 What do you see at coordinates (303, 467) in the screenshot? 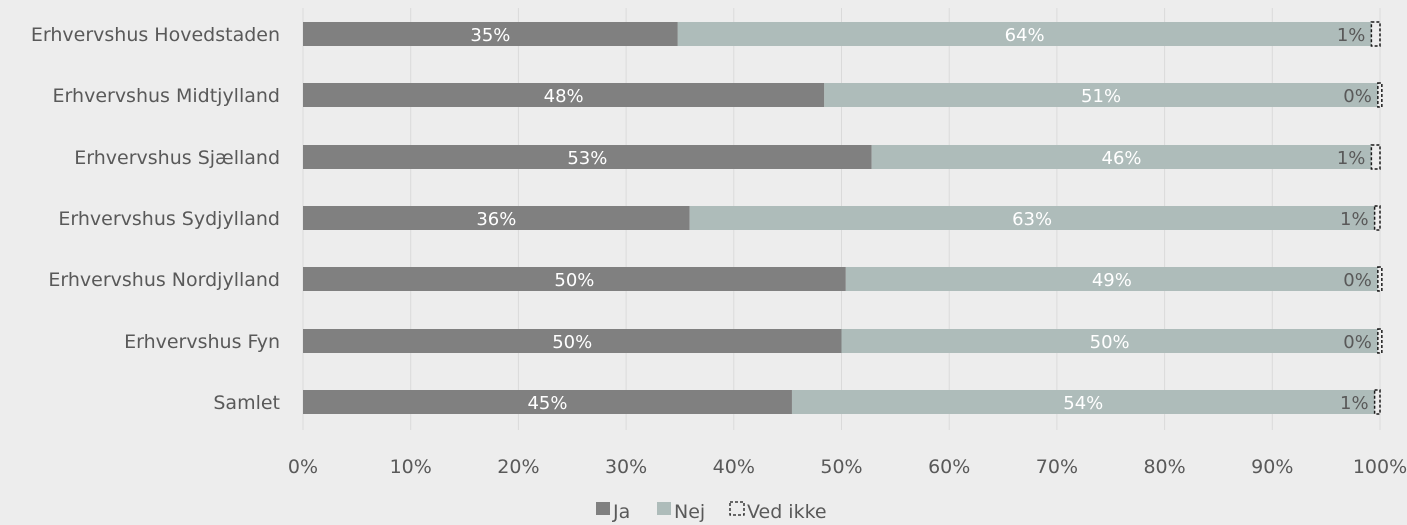
I see `x-tick-label: 0%` at bounding box center [303, 467].